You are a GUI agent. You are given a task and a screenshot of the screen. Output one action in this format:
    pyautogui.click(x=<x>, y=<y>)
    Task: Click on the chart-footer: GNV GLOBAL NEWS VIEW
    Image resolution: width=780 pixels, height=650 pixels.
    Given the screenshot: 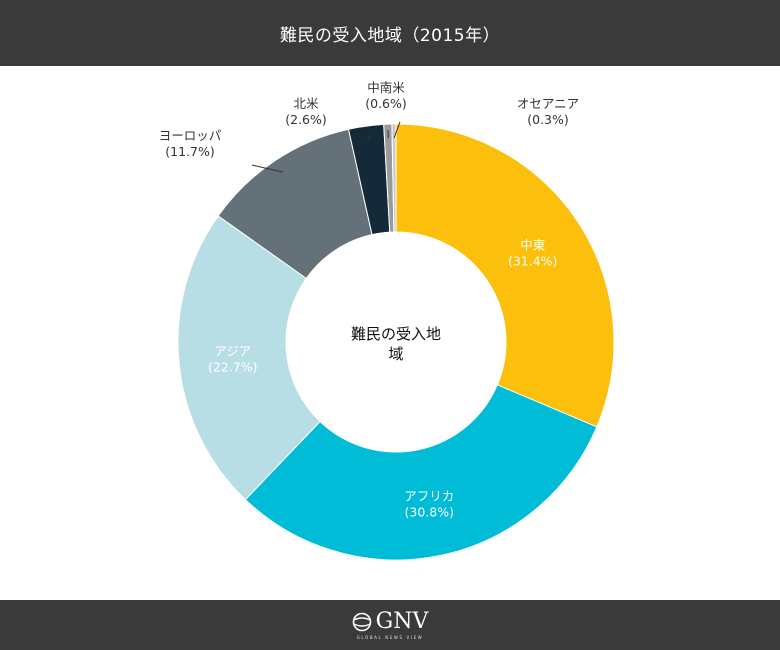 What is the action you would take?
    pyautogui.click(x=390, y=625)
    